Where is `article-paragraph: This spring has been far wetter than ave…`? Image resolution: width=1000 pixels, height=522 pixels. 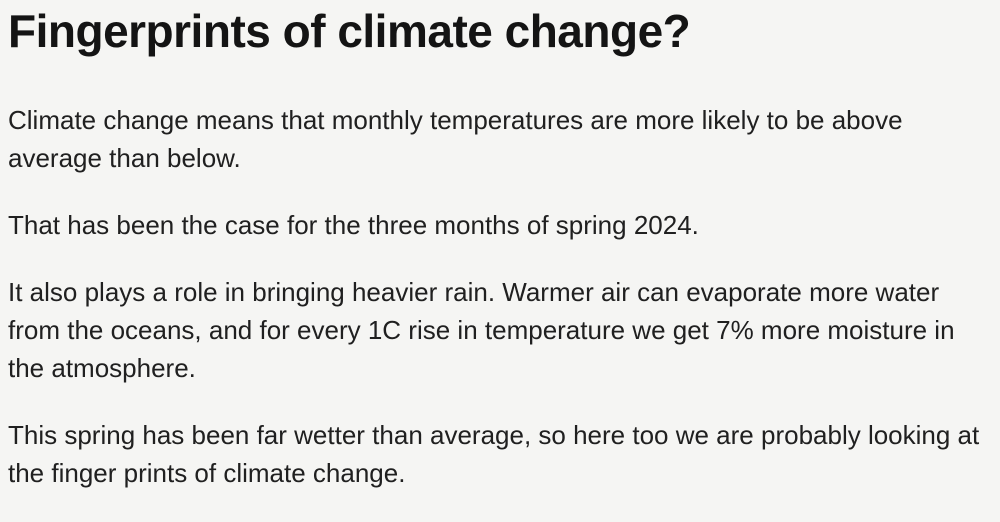
article-paragraph: This spring has been far wetter than ave… is located at coordinates (494, 454).